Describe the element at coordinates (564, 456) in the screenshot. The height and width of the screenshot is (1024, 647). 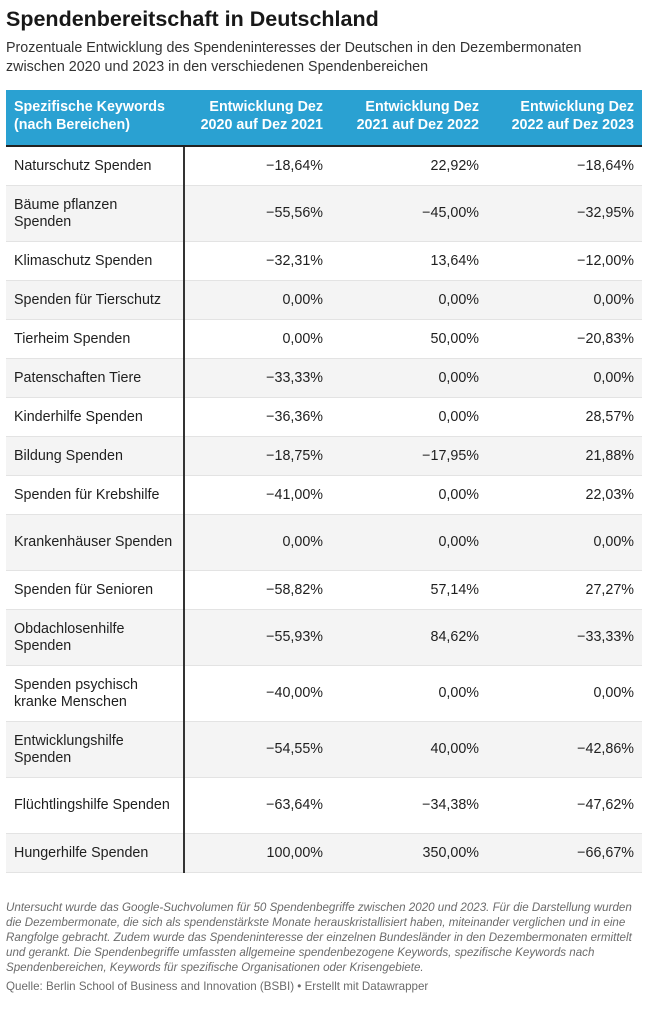
I see `value-cell: 21,88%` at that location.